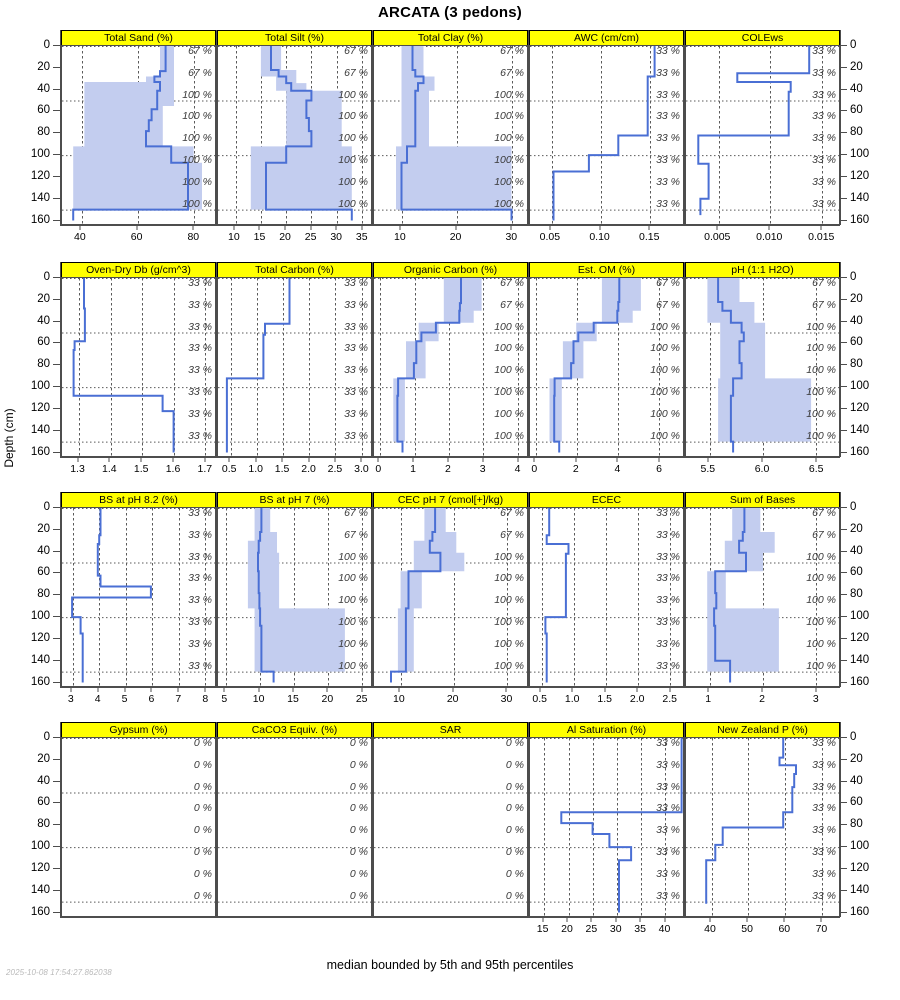 The width and height of the screenshot is (900, 1000). I want to click on x-axis-tick-label: 60, so click(136, 237).